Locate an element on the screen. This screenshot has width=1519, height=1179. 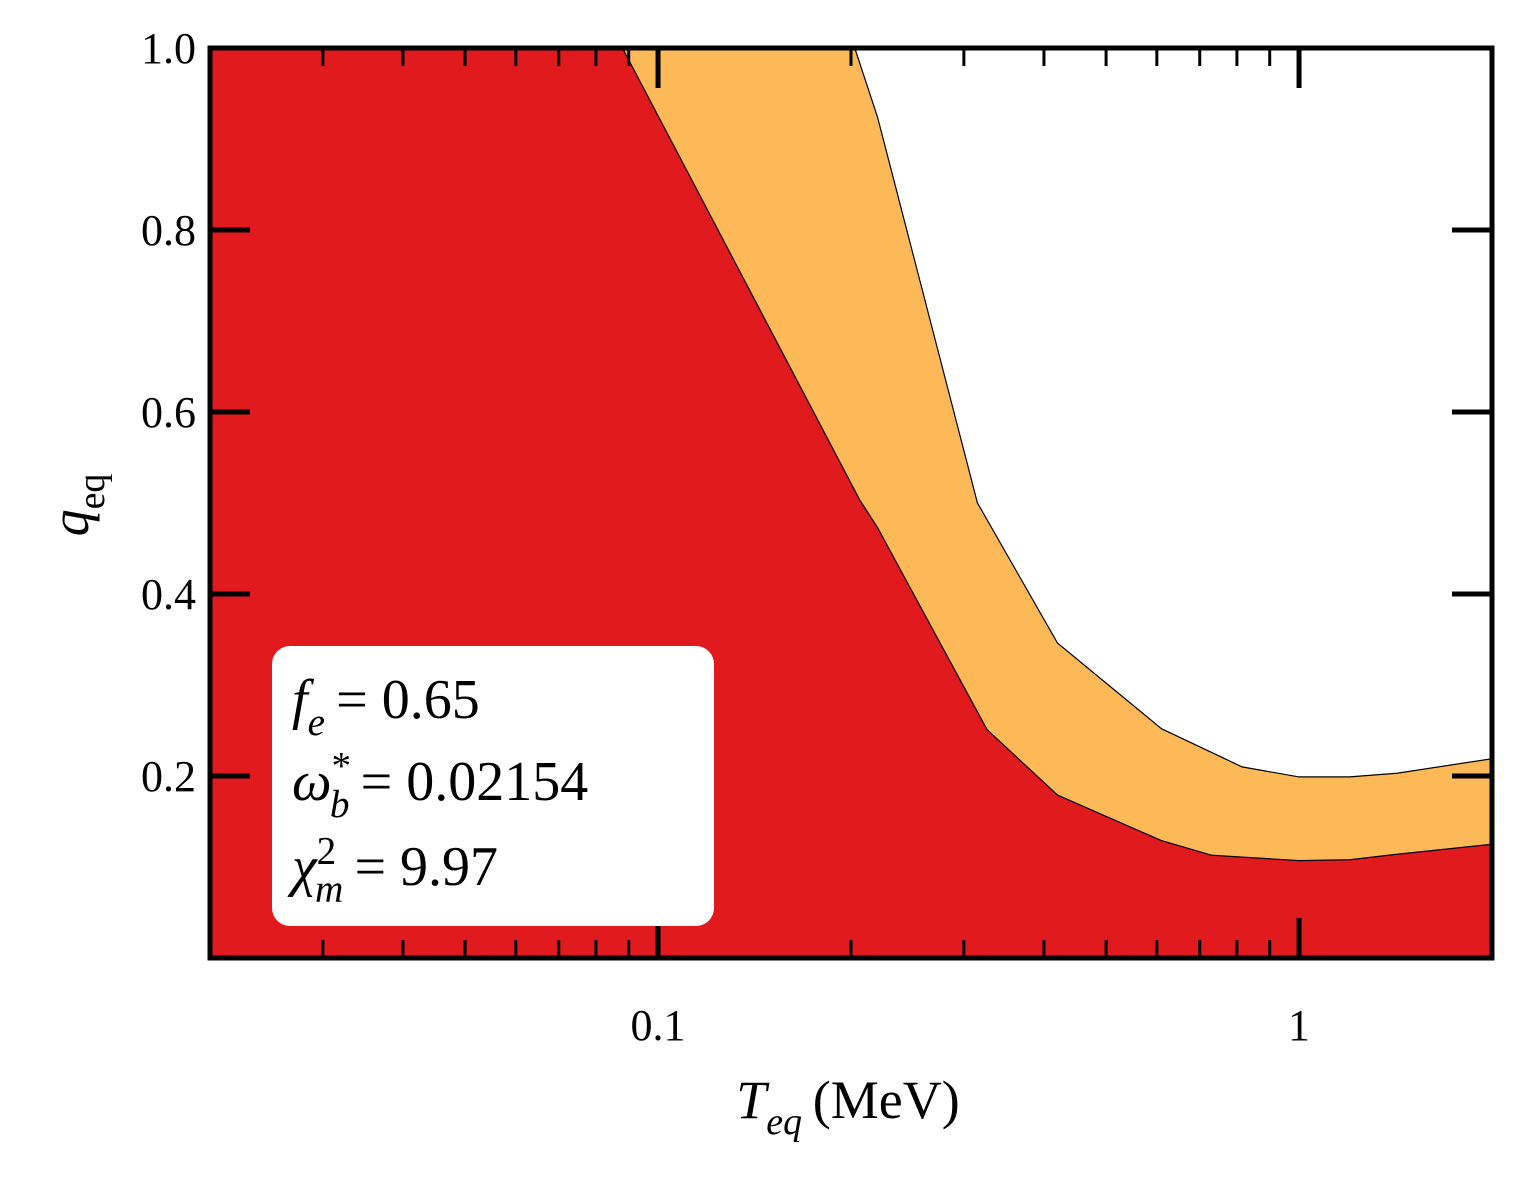
annotation-text: = 9.97 is located at coordinates (426, 867).